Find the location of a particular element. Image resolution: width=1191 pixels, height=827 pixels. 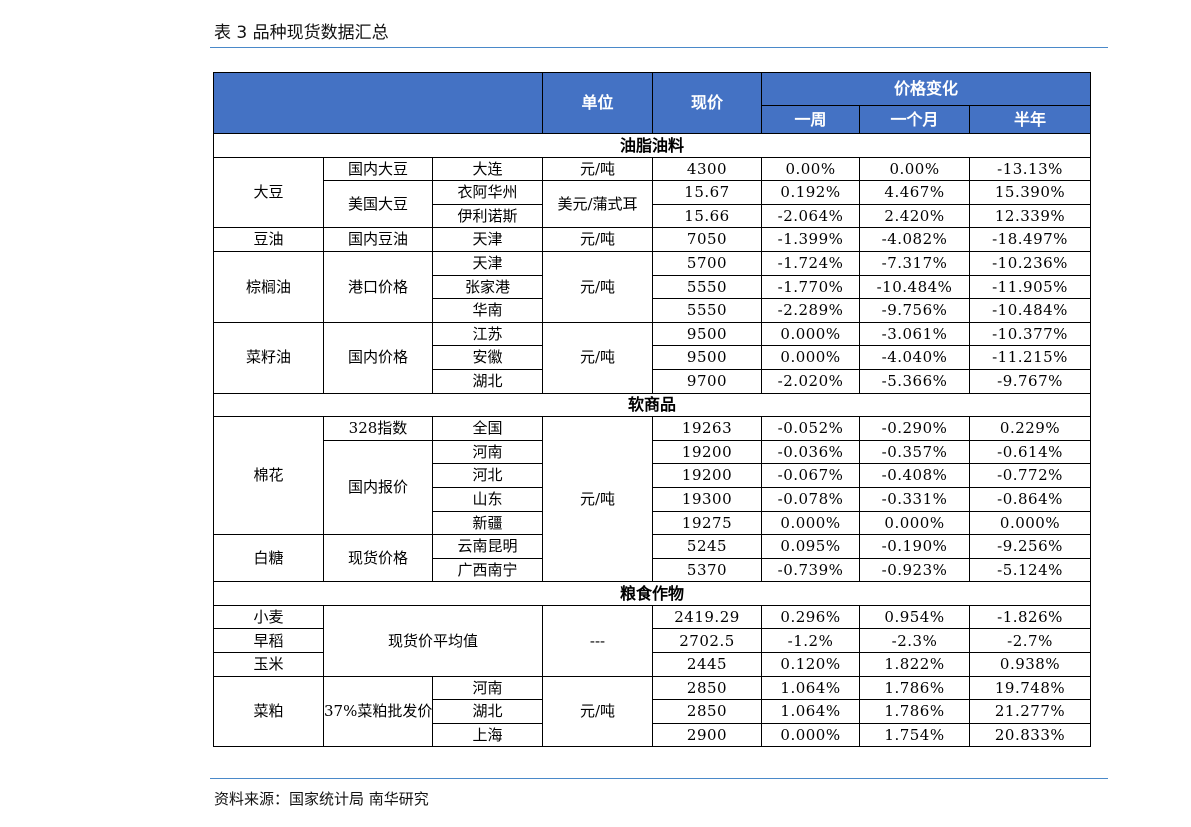

month-cell: -0.408% is located at coordinates (915, 475).